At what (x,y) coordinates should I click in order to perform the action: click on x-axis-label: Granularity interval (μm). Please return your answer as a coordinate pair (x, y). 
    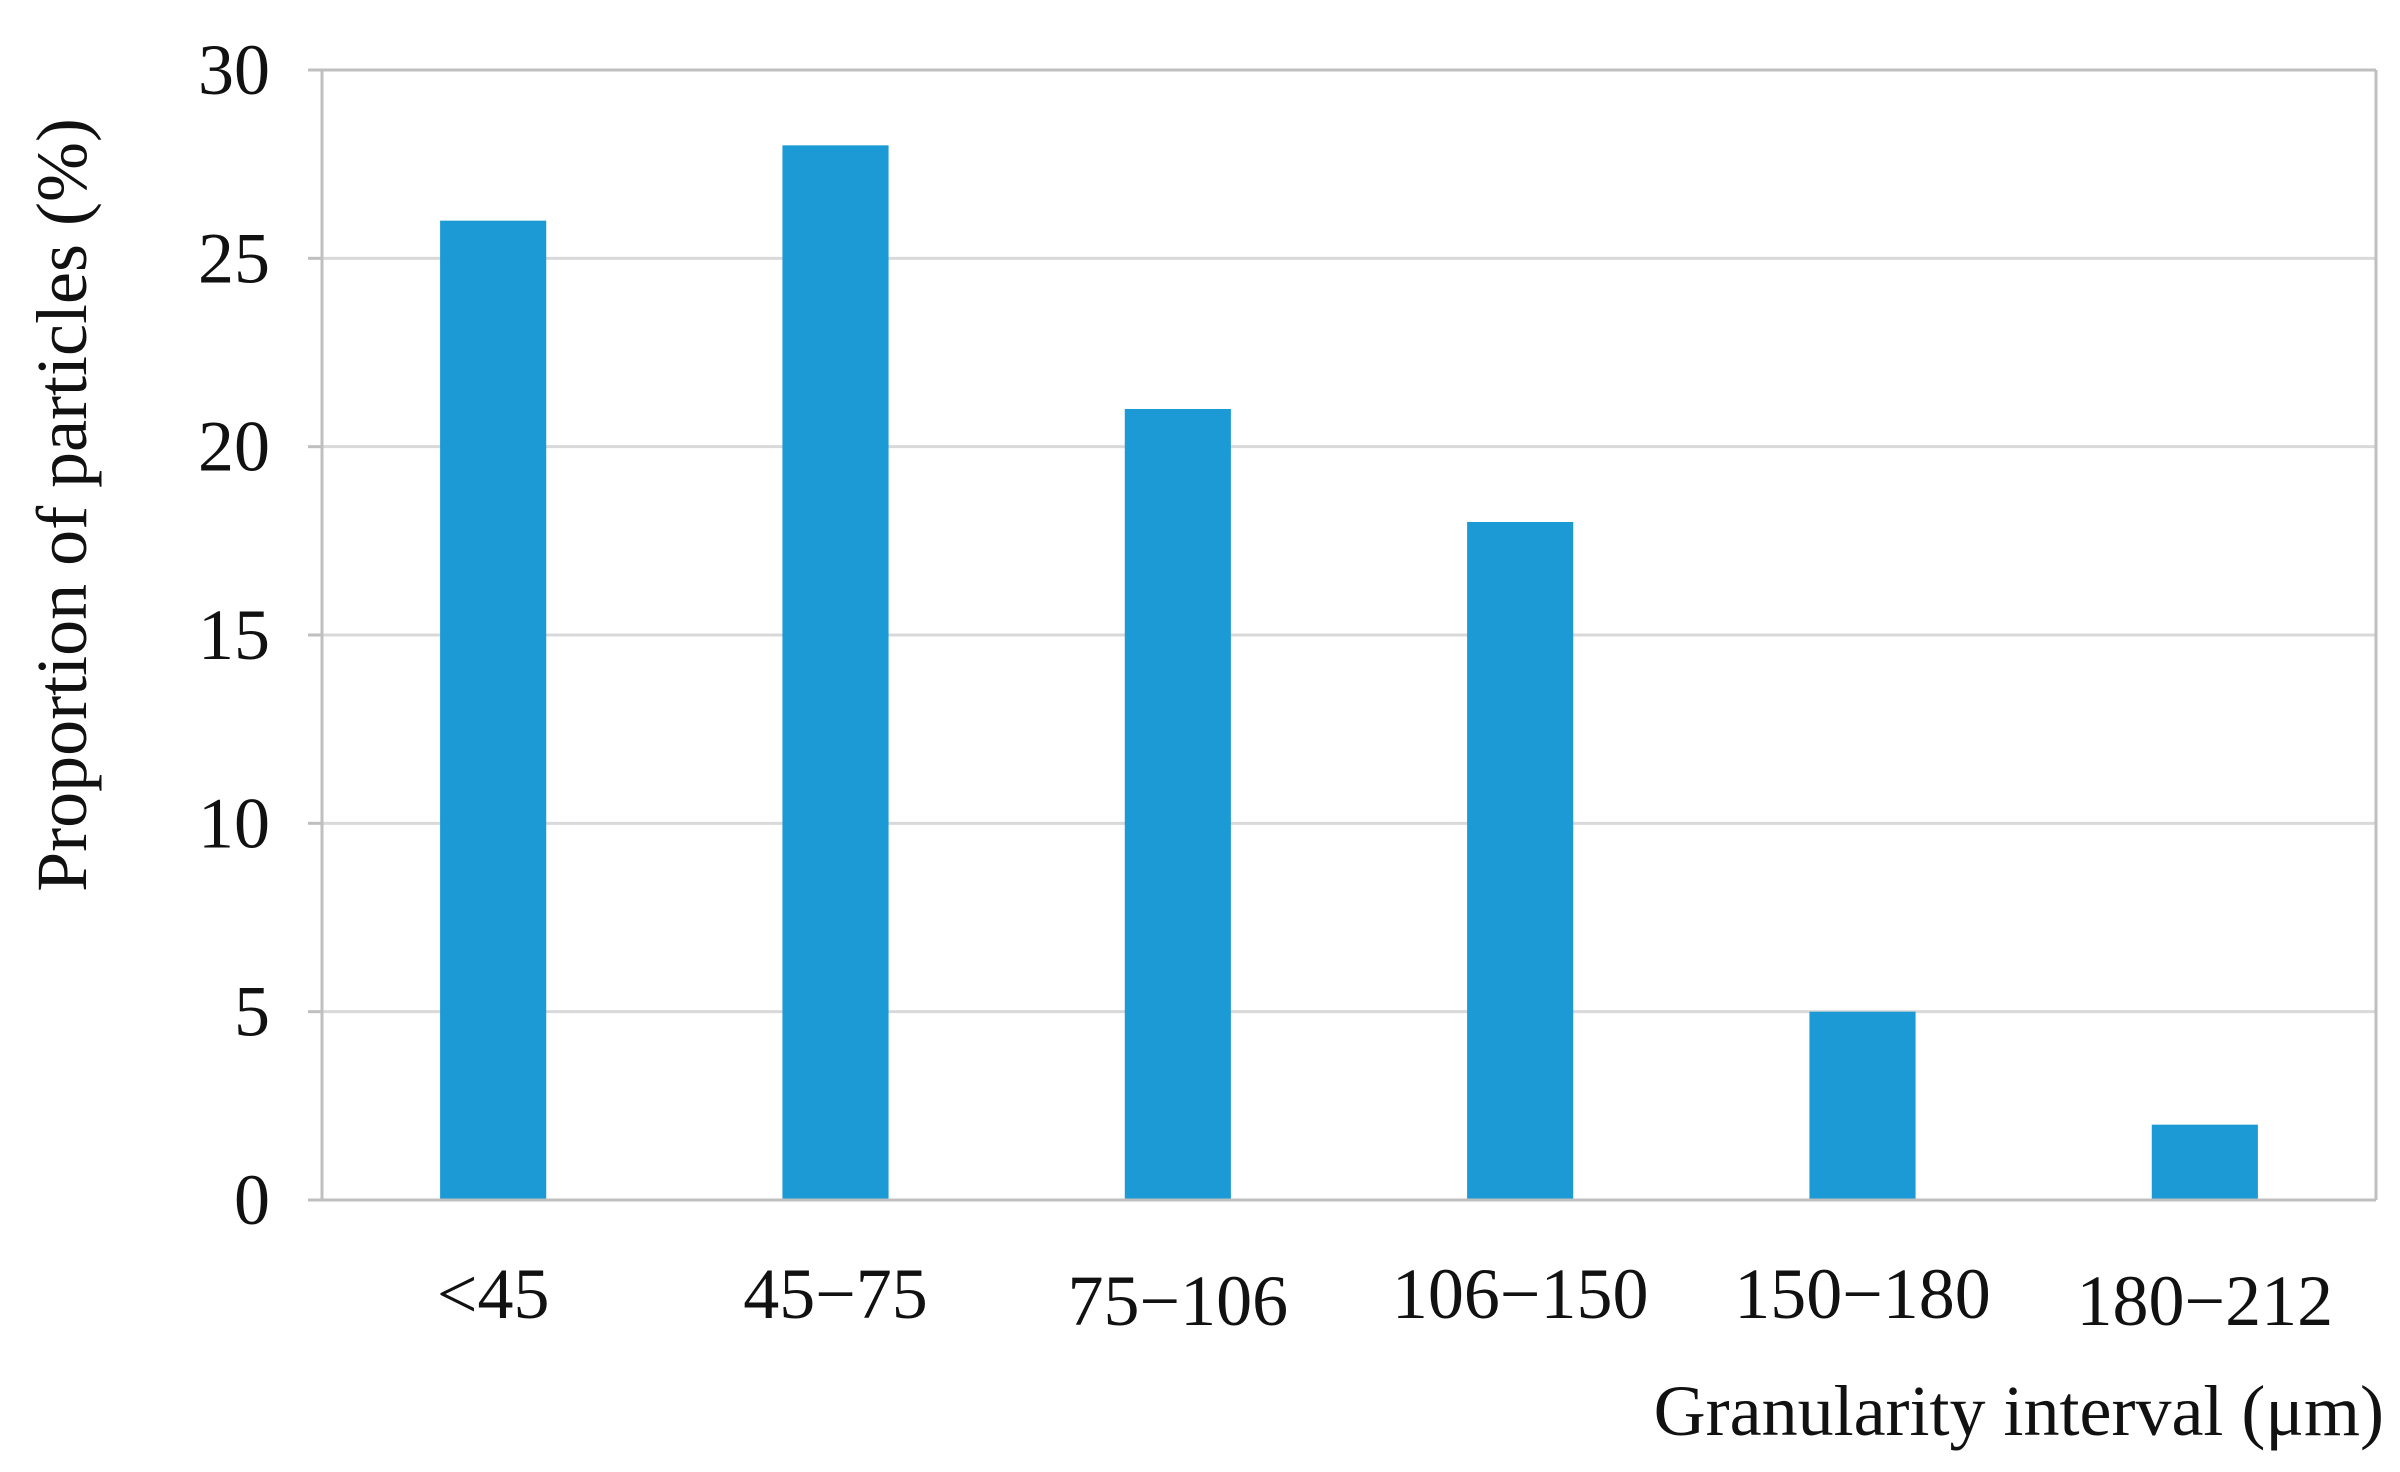
    Looking at the image, I should click on (2019, 1411).